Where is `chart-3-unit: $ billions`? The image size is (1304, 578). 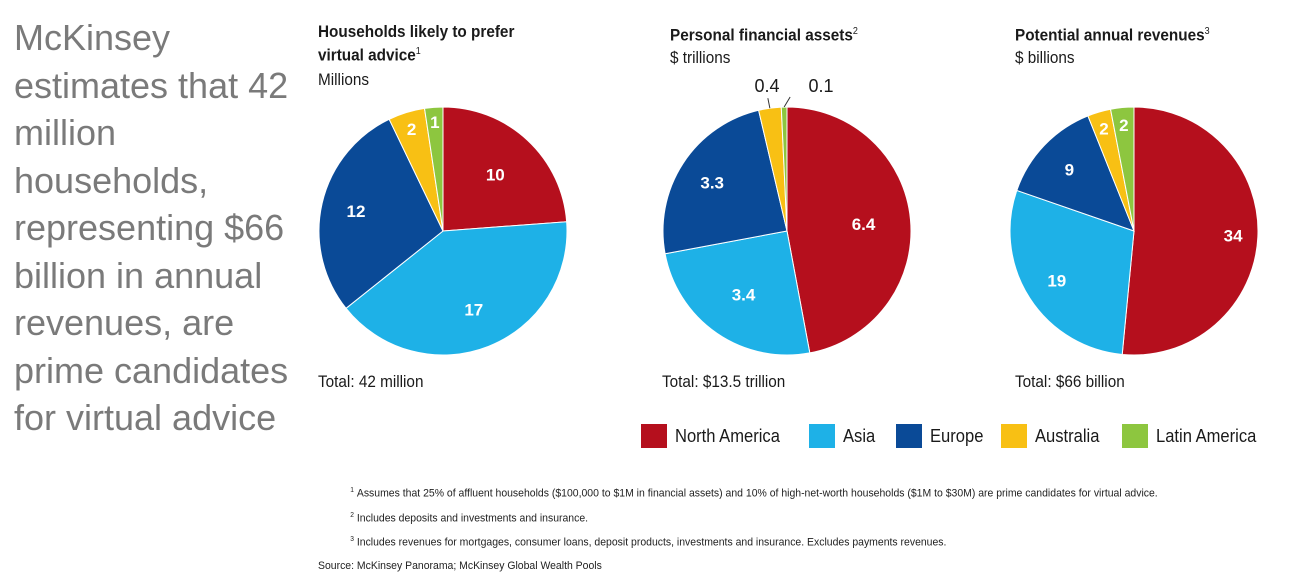
chart-3-unit: $ billions is located at coordinates (1045, 57).